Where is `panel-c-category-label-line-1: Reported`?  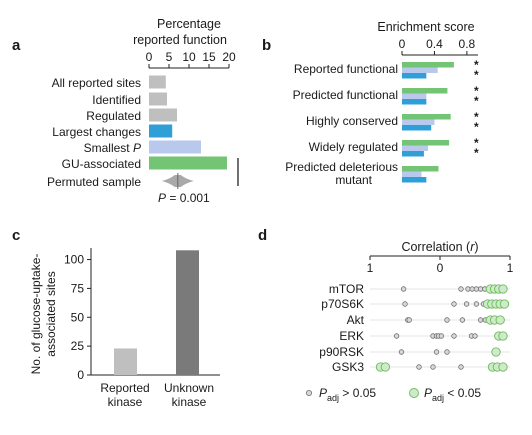
panel-c-category-label-line-1: Reported is located at coordinates (124, 388).